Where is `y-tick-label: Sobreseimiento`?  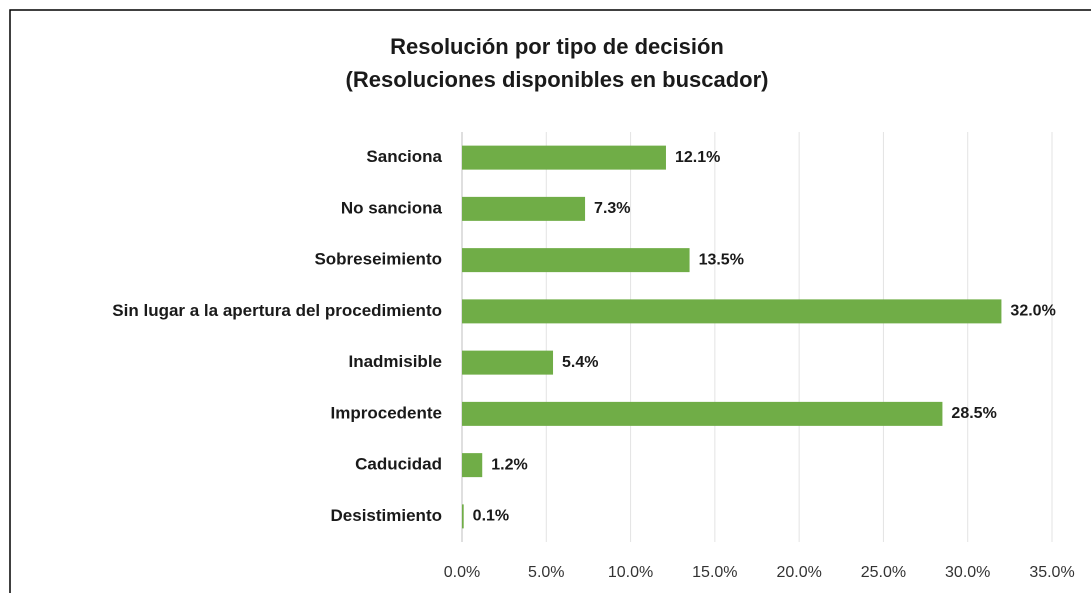 y-tick-label: Sobreseimiento is located at coordinates (378, 259).